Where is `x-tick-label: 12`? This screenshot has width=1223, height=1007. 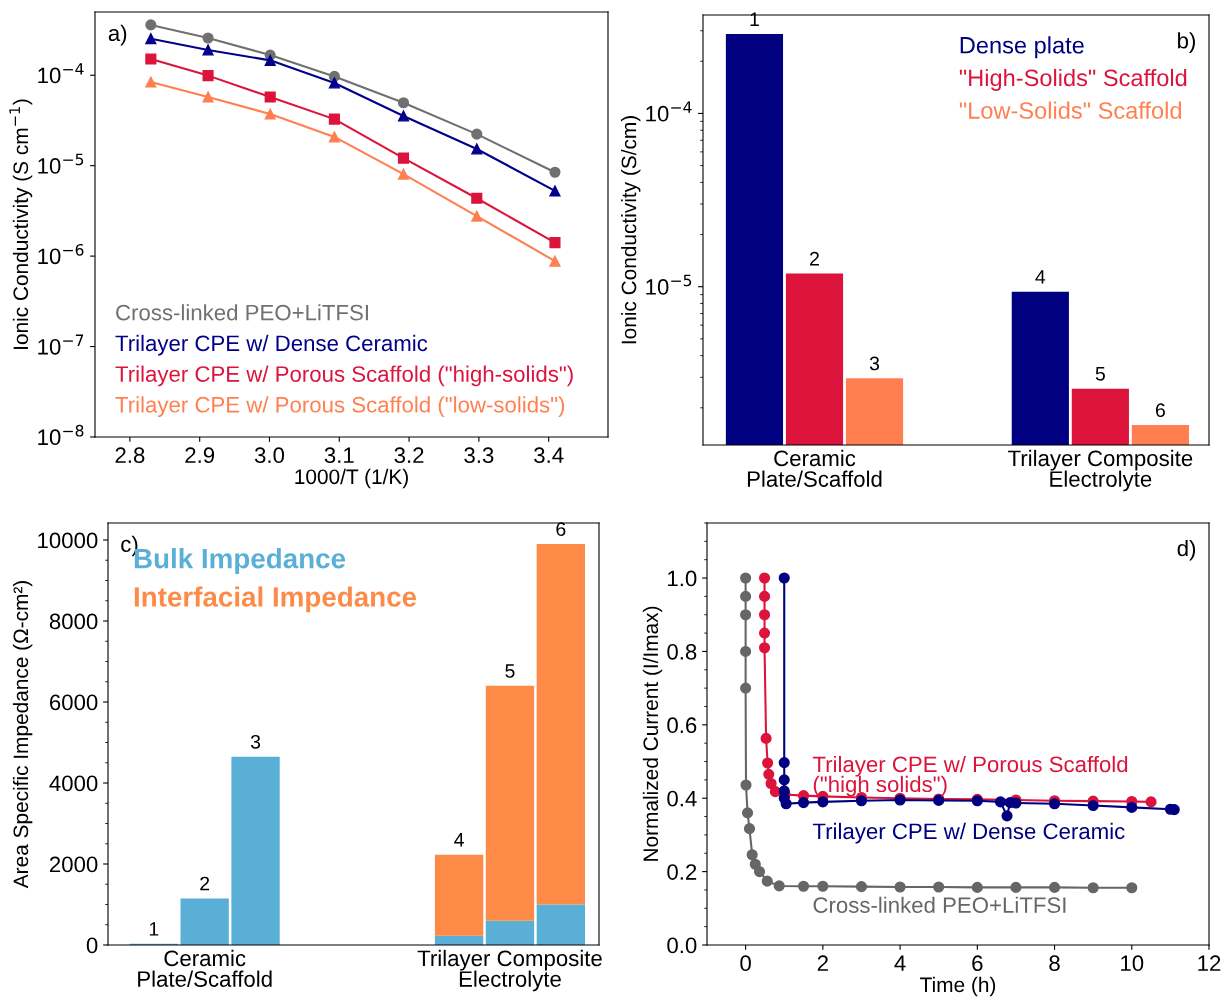
x-tick-label: 12 is located at coordinates (1209, 963).